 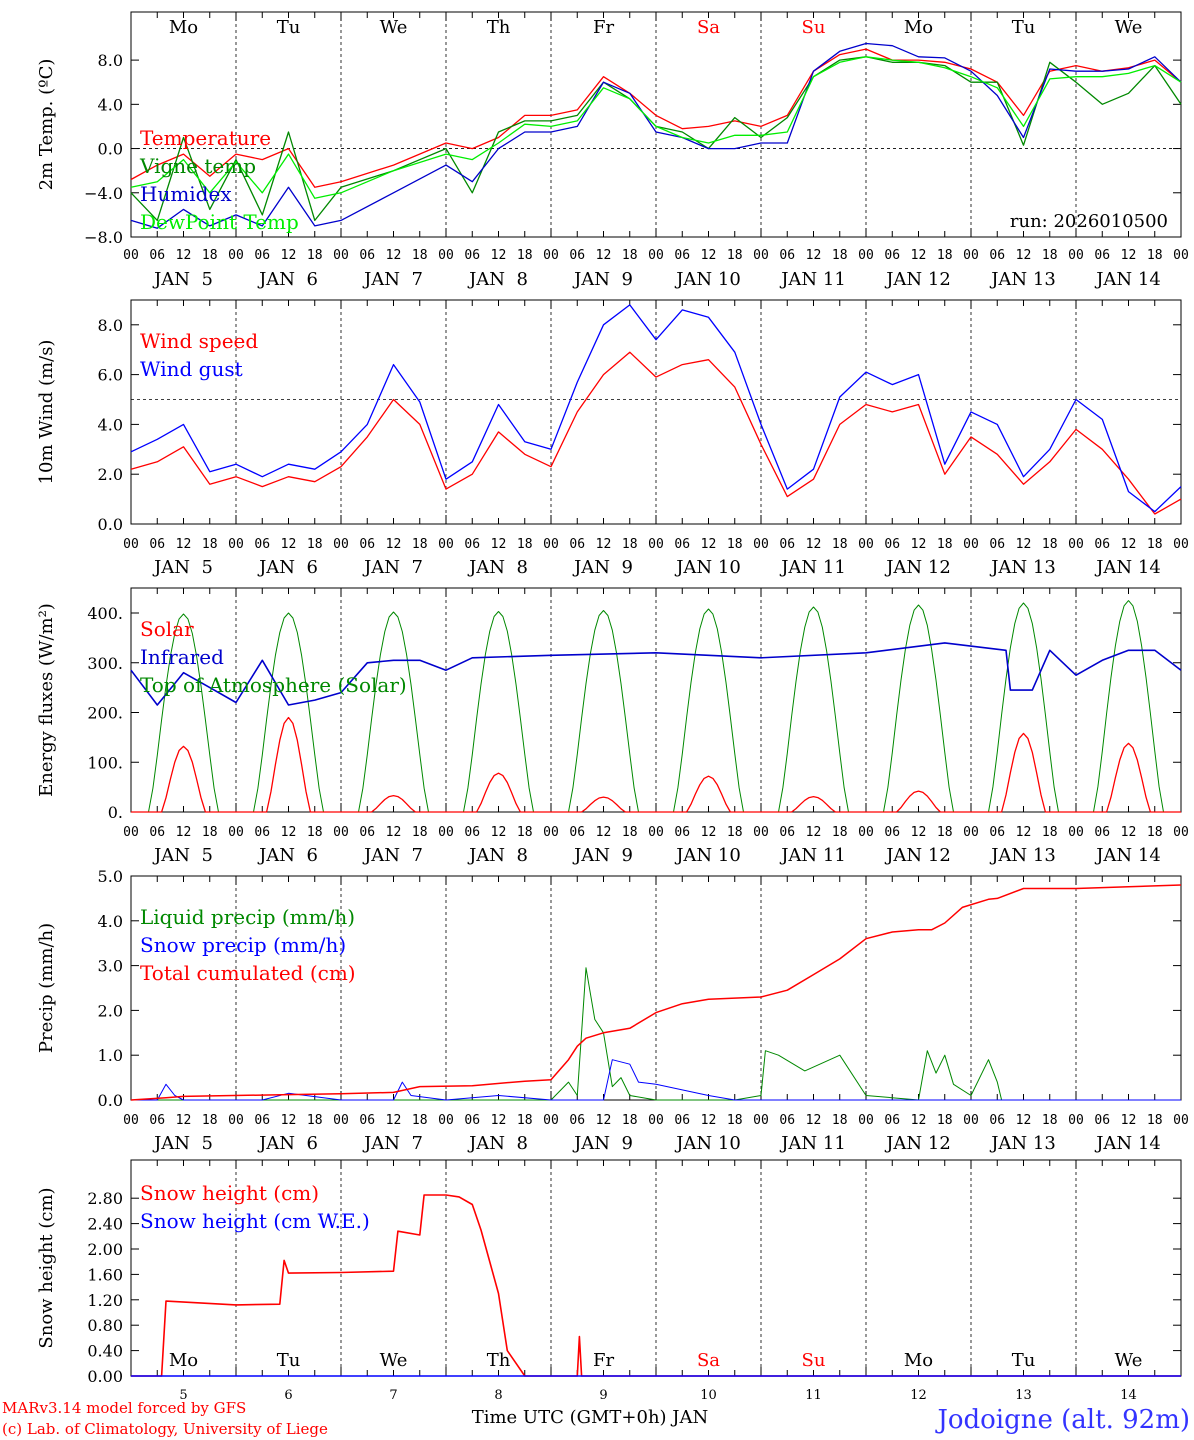 I want to click on day-label: JAN 12, so click(x=917, y=567).